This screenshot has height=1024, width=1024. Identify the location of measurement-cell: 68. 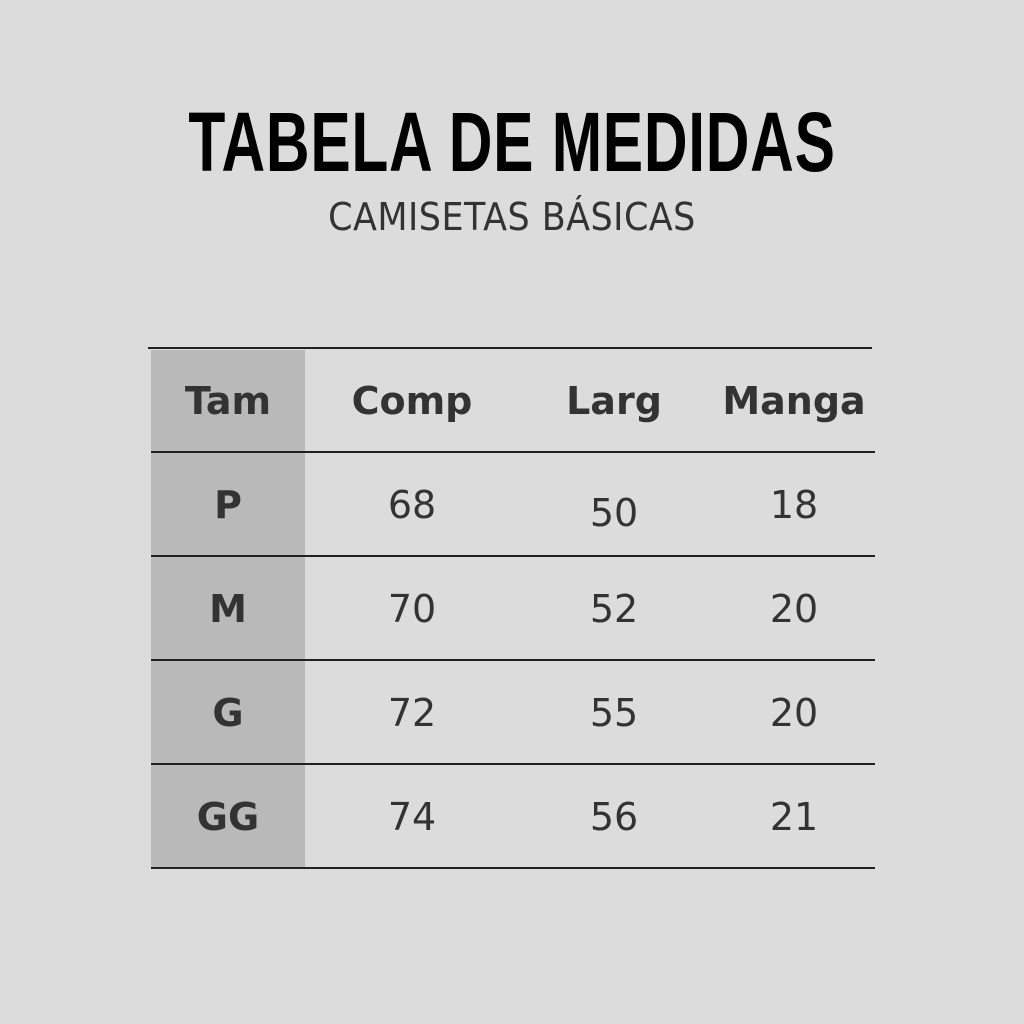
(412, 505).